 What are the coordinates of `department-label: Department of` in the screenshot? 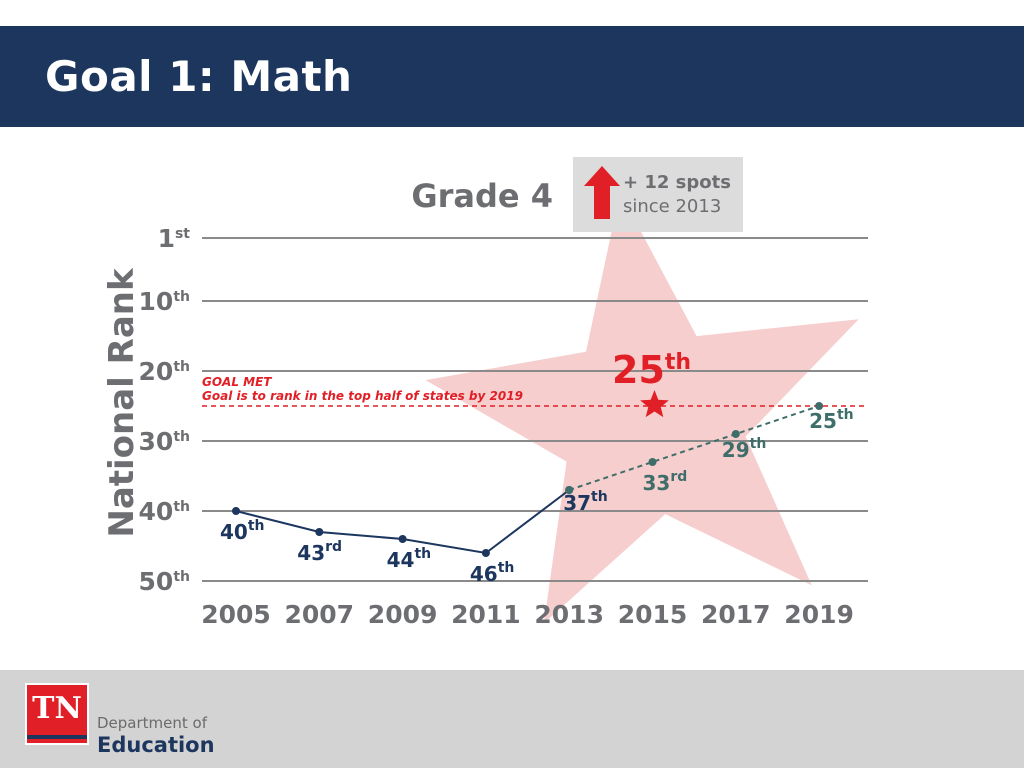 It's located at (152, 723).